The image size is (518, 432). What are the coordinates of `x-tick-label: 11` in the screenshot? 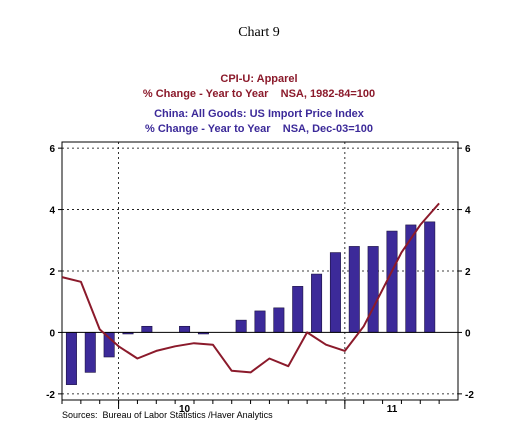 It's located at (392, 409).